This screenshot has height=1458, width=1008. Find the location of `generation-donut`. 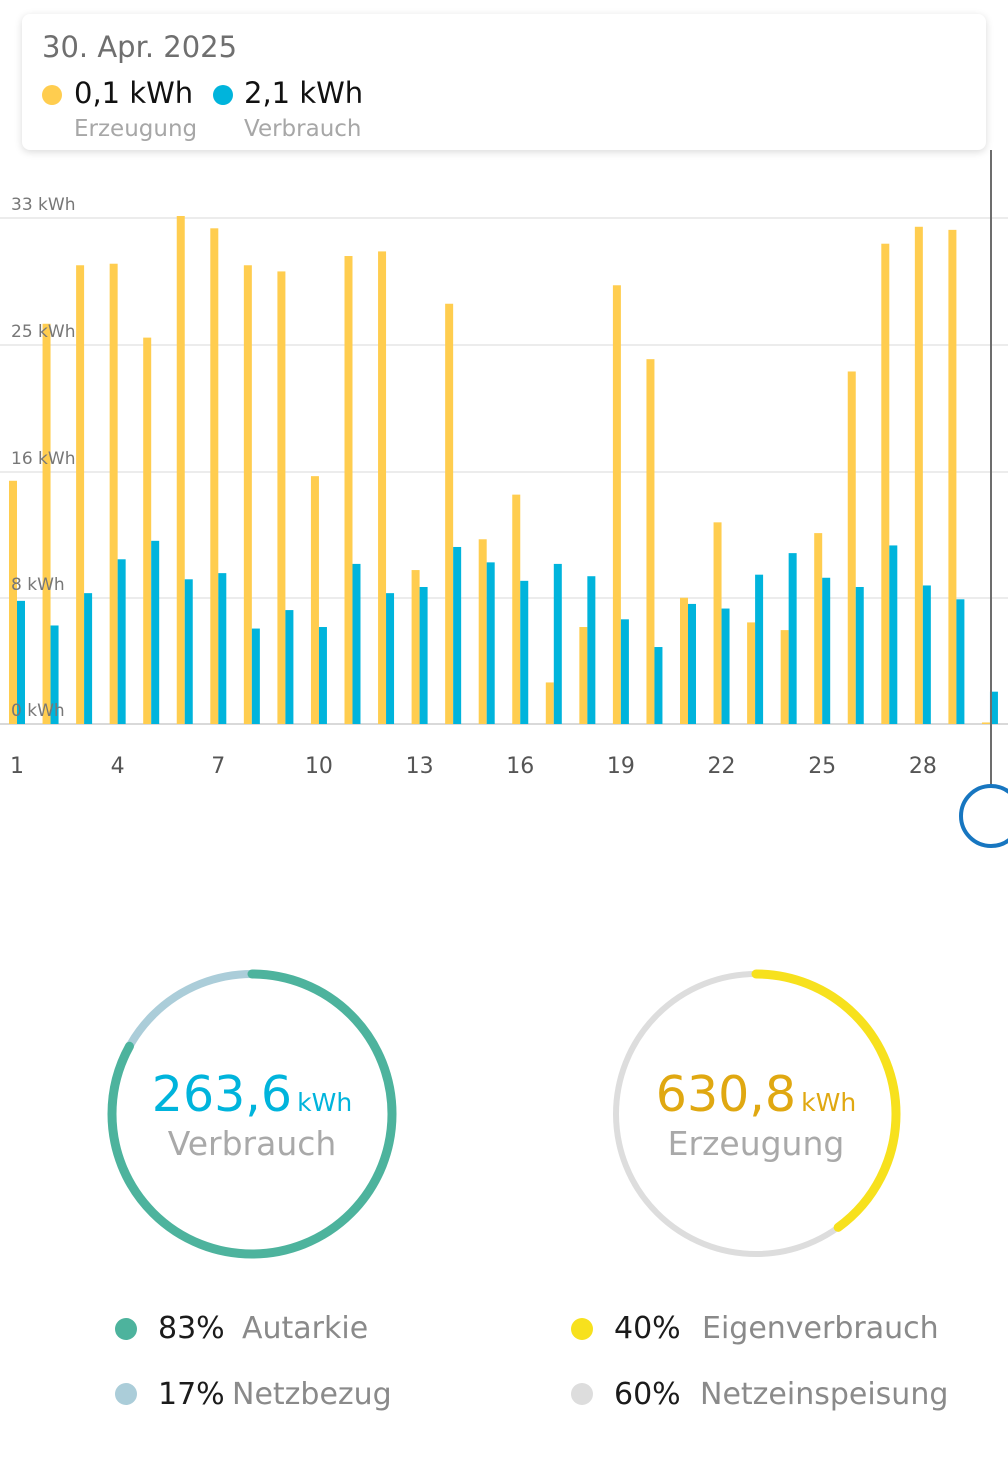

generation-donut is located at coordinates (756, 1114).